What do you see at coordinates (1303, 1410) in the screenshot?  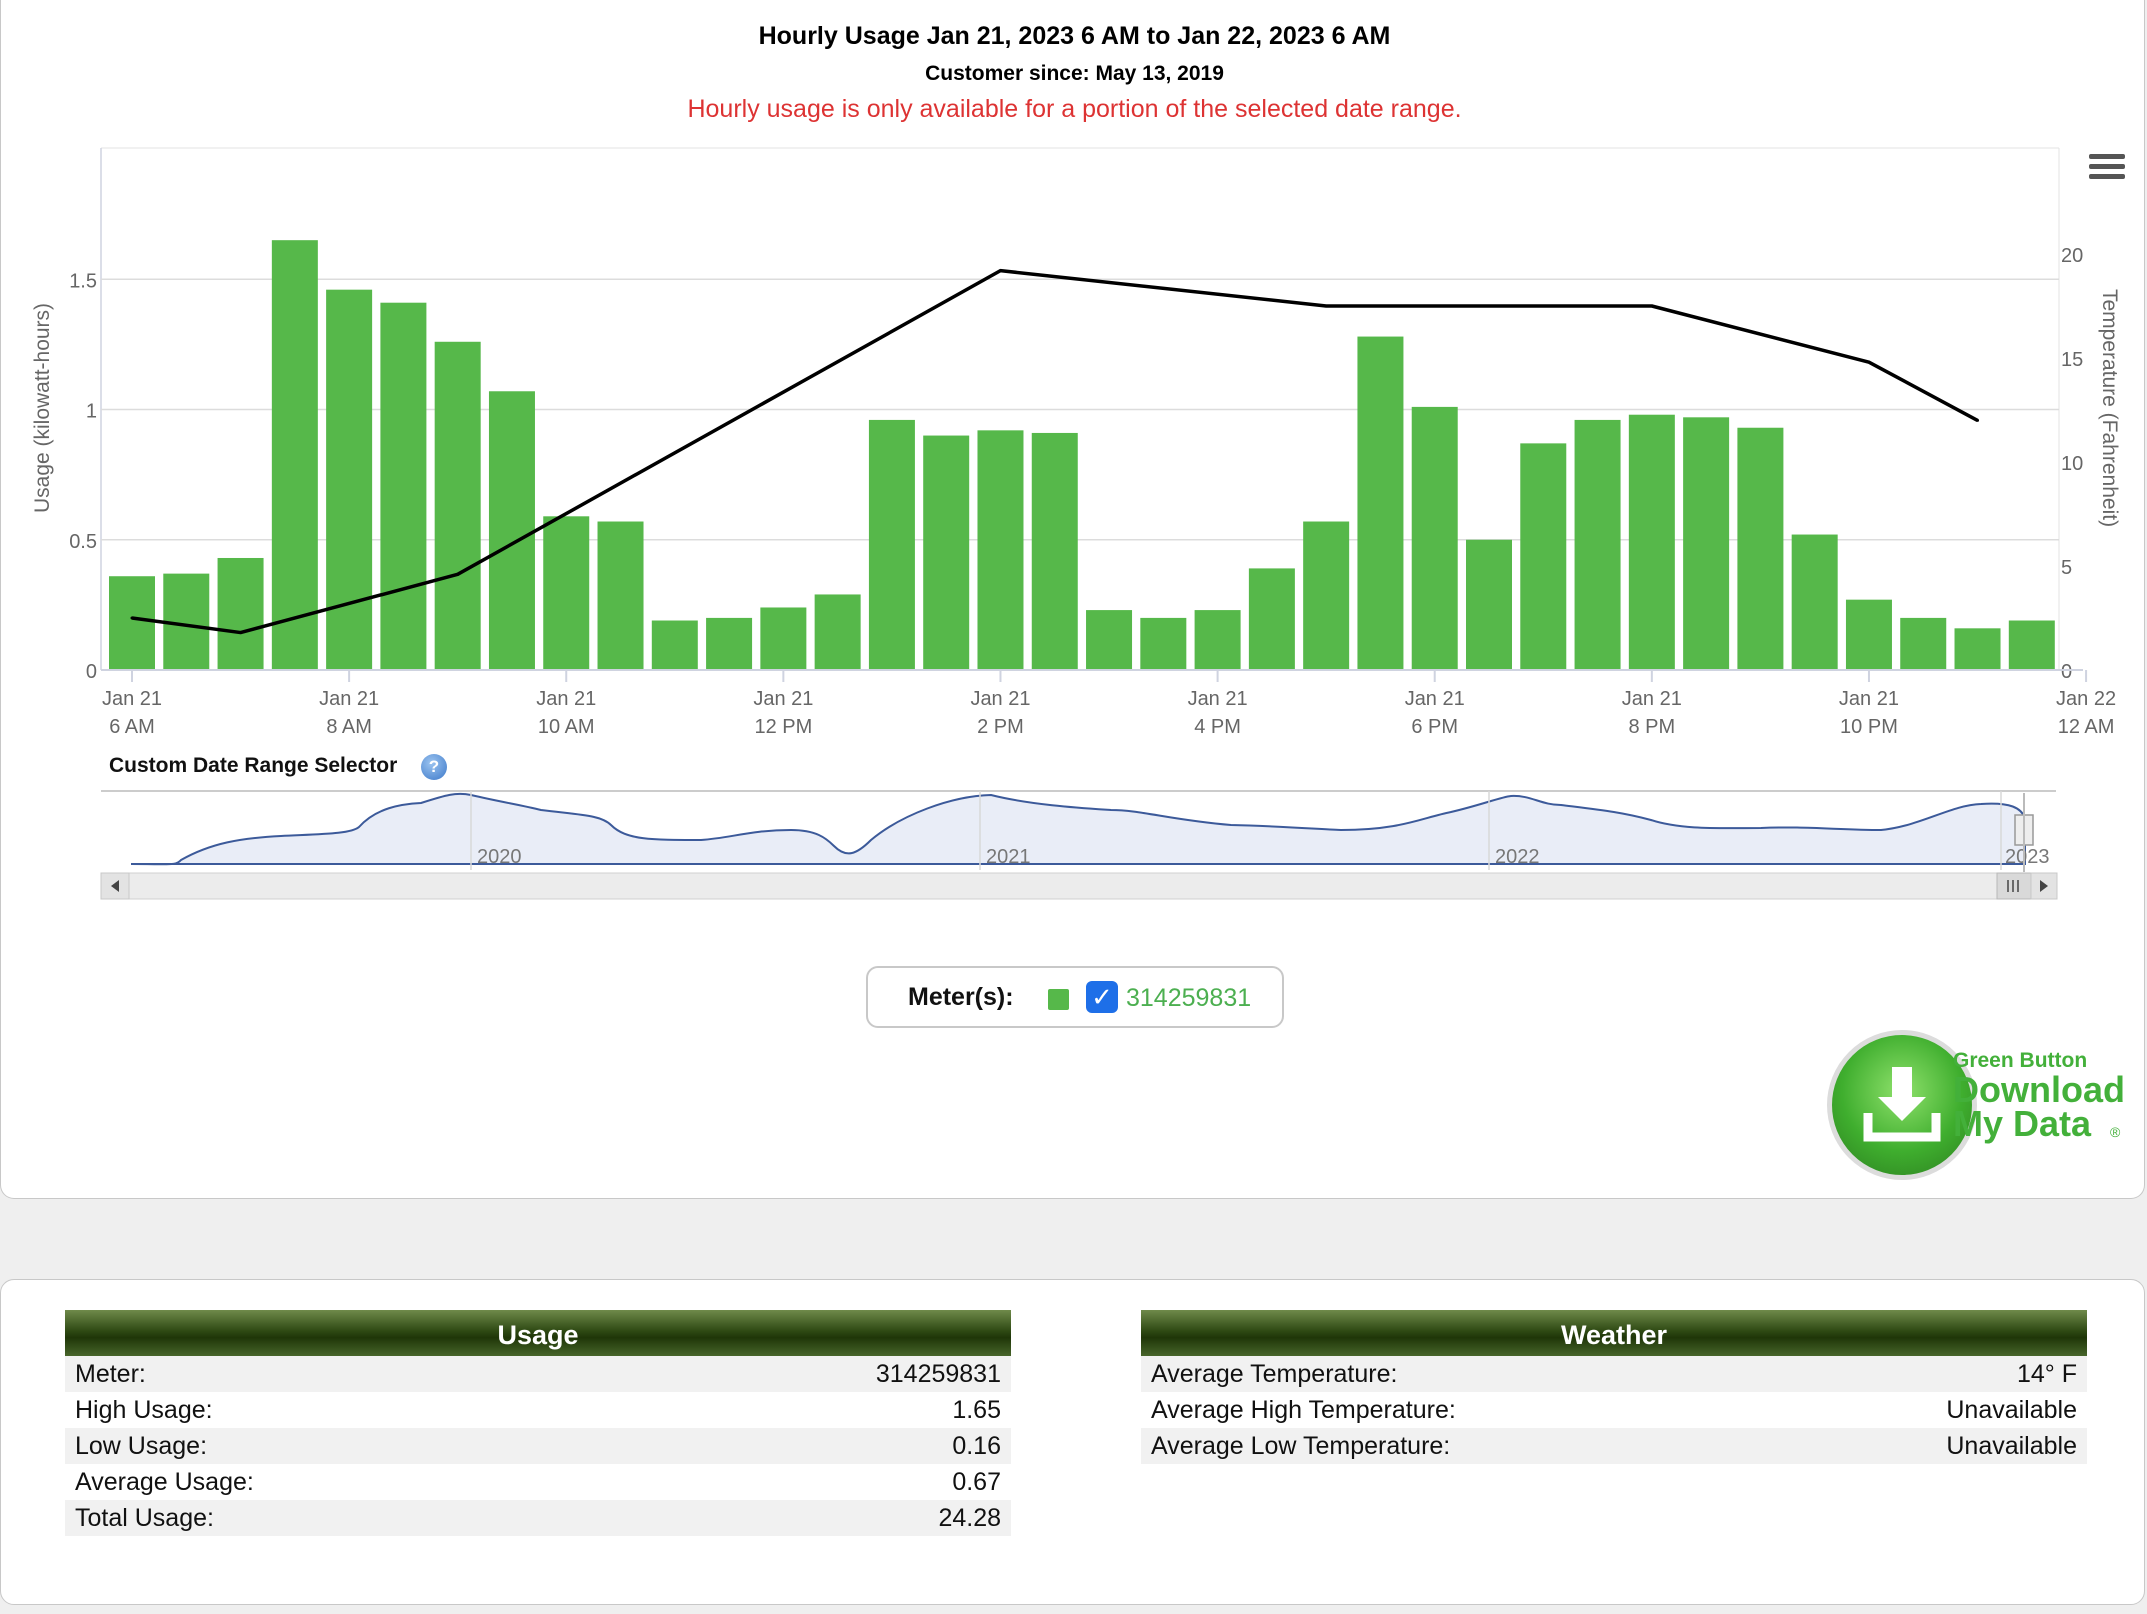 I see `weather-label: Average High Temperature:` at bounding box center [1303, 1410].